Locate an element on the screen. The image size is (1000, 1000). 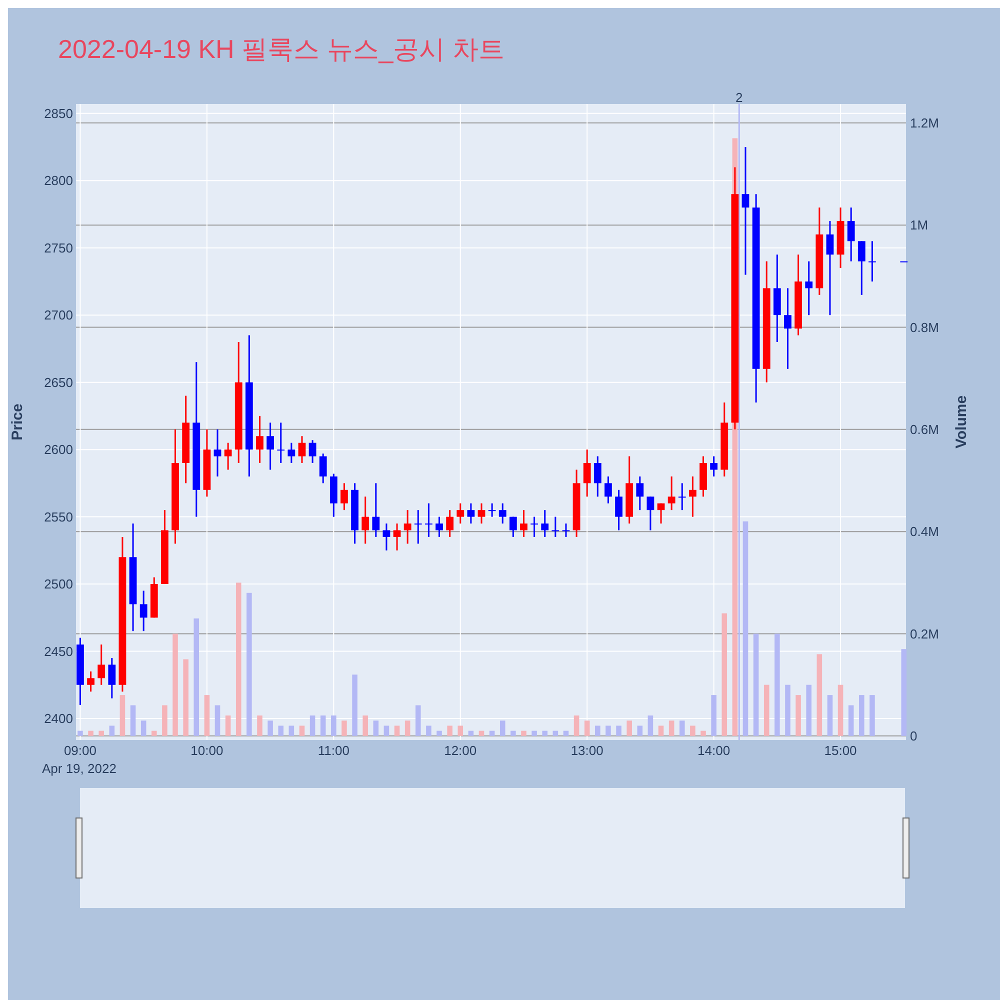
y2-tick-label: 0 is located at coordinates (914, 736).